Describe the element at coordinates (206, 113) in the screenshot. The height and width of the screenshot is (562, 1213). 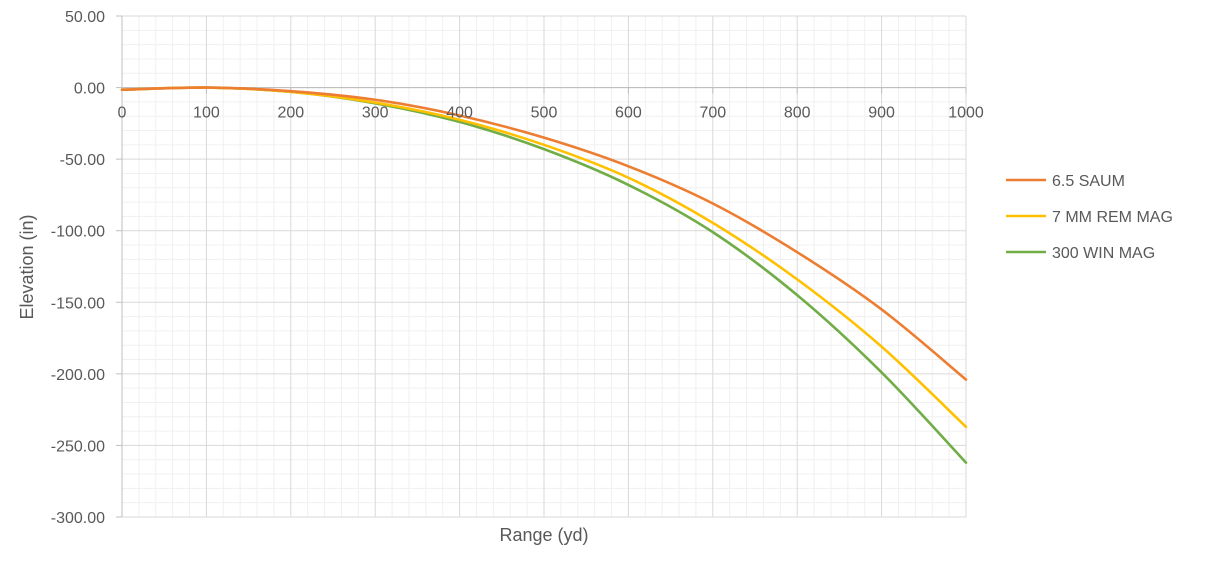
I see `x-tick-label: 100` at that location.